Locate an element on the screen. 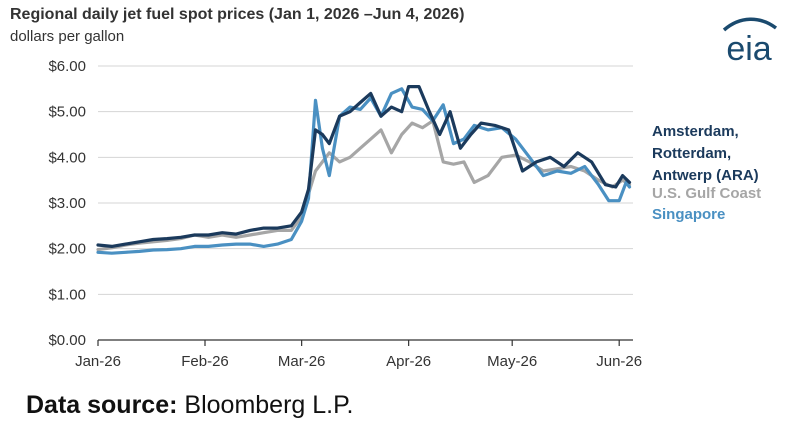 The width and height of the screenshot is (800, 430). logo-text: eia is located at coordinates (748, 49).